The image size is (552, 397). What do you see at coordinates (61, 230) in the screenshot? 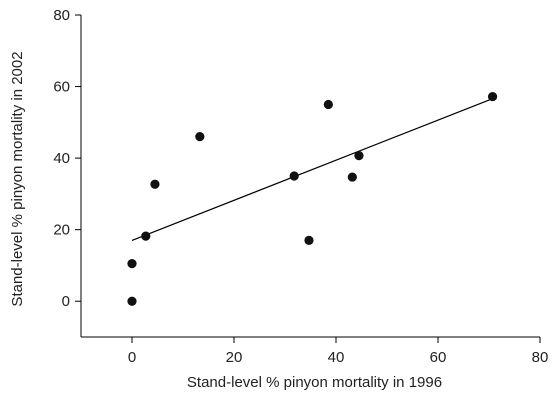
I see `y-tick-label: 20` at bounding box center [61, 230].